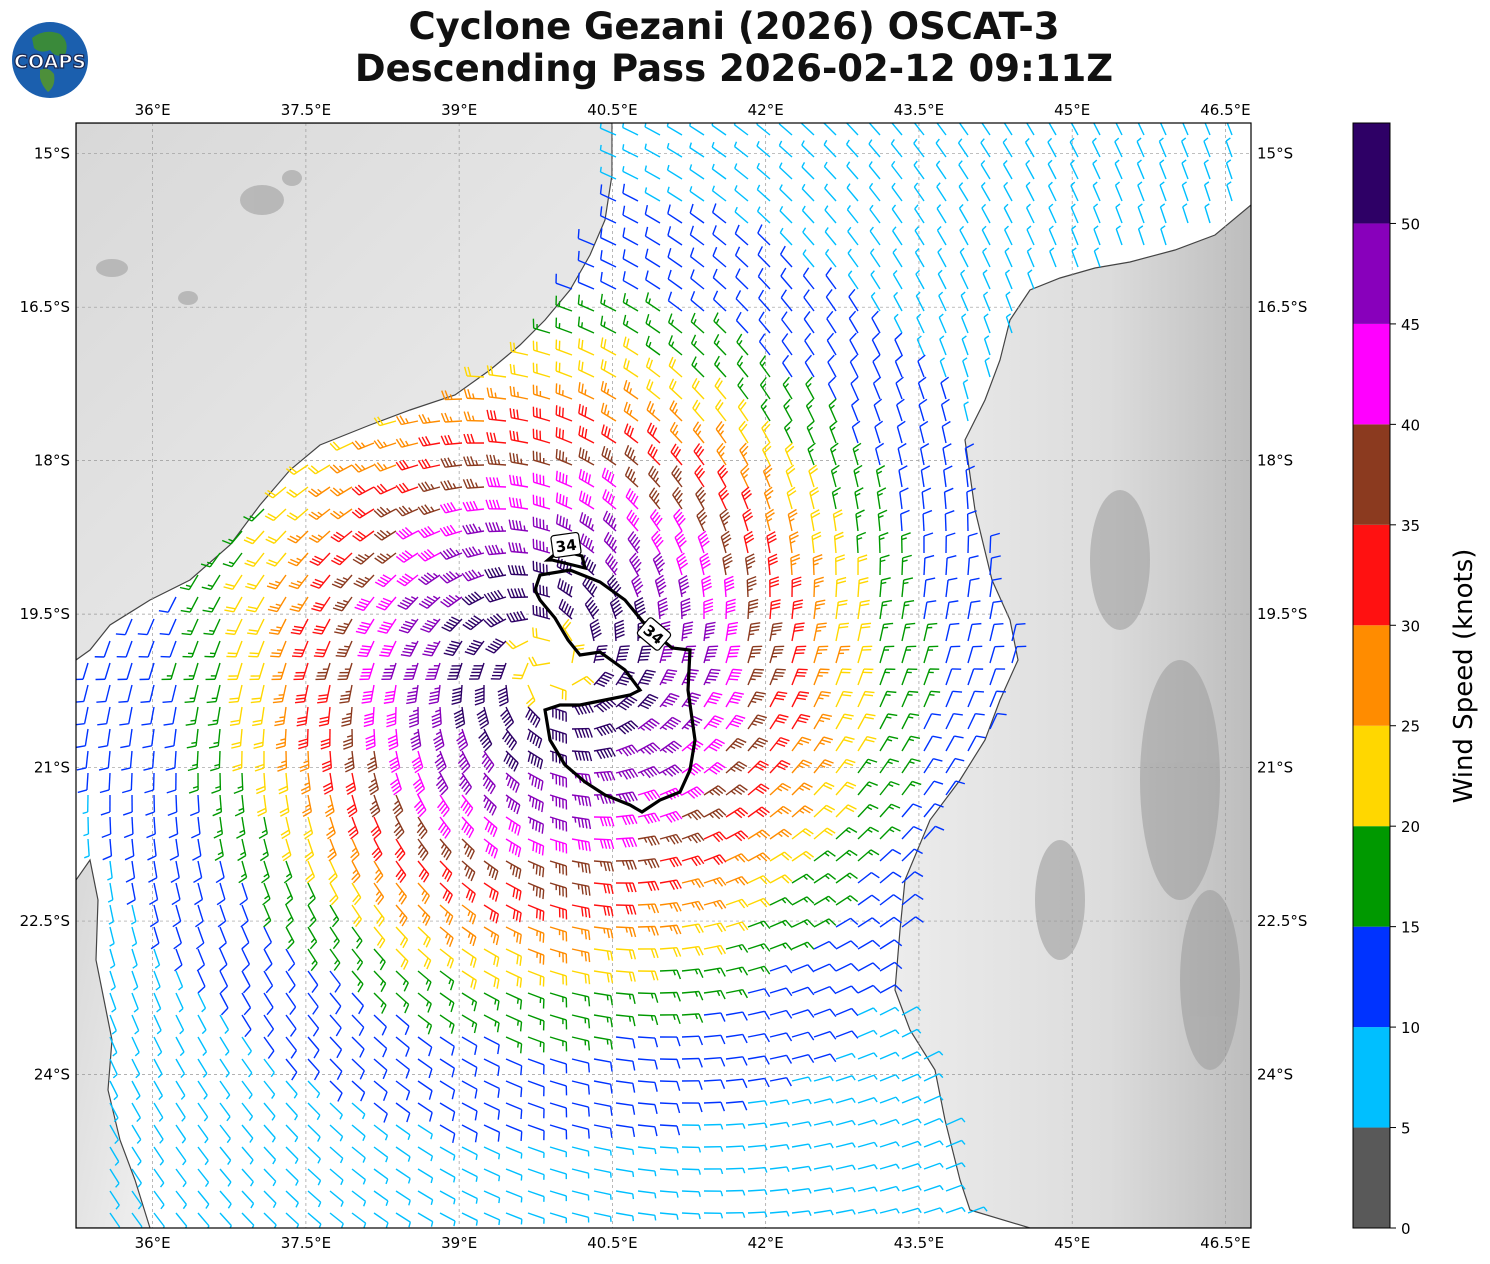 Image resolution: width=1490 pixels, height=1264 pixels. Describe the element at coordinates (1371, 776) in the screenshot. I see `colorbar-bin` at that location.